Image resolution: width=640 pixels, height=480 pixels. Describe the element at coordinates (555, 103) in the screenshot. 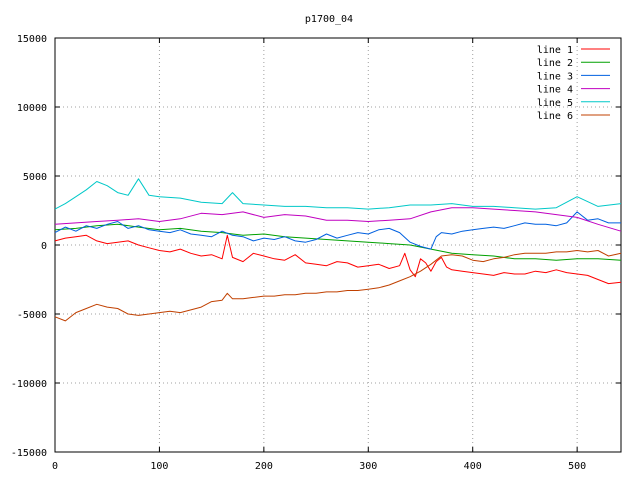

I see `legend-label: line 5` at that location.